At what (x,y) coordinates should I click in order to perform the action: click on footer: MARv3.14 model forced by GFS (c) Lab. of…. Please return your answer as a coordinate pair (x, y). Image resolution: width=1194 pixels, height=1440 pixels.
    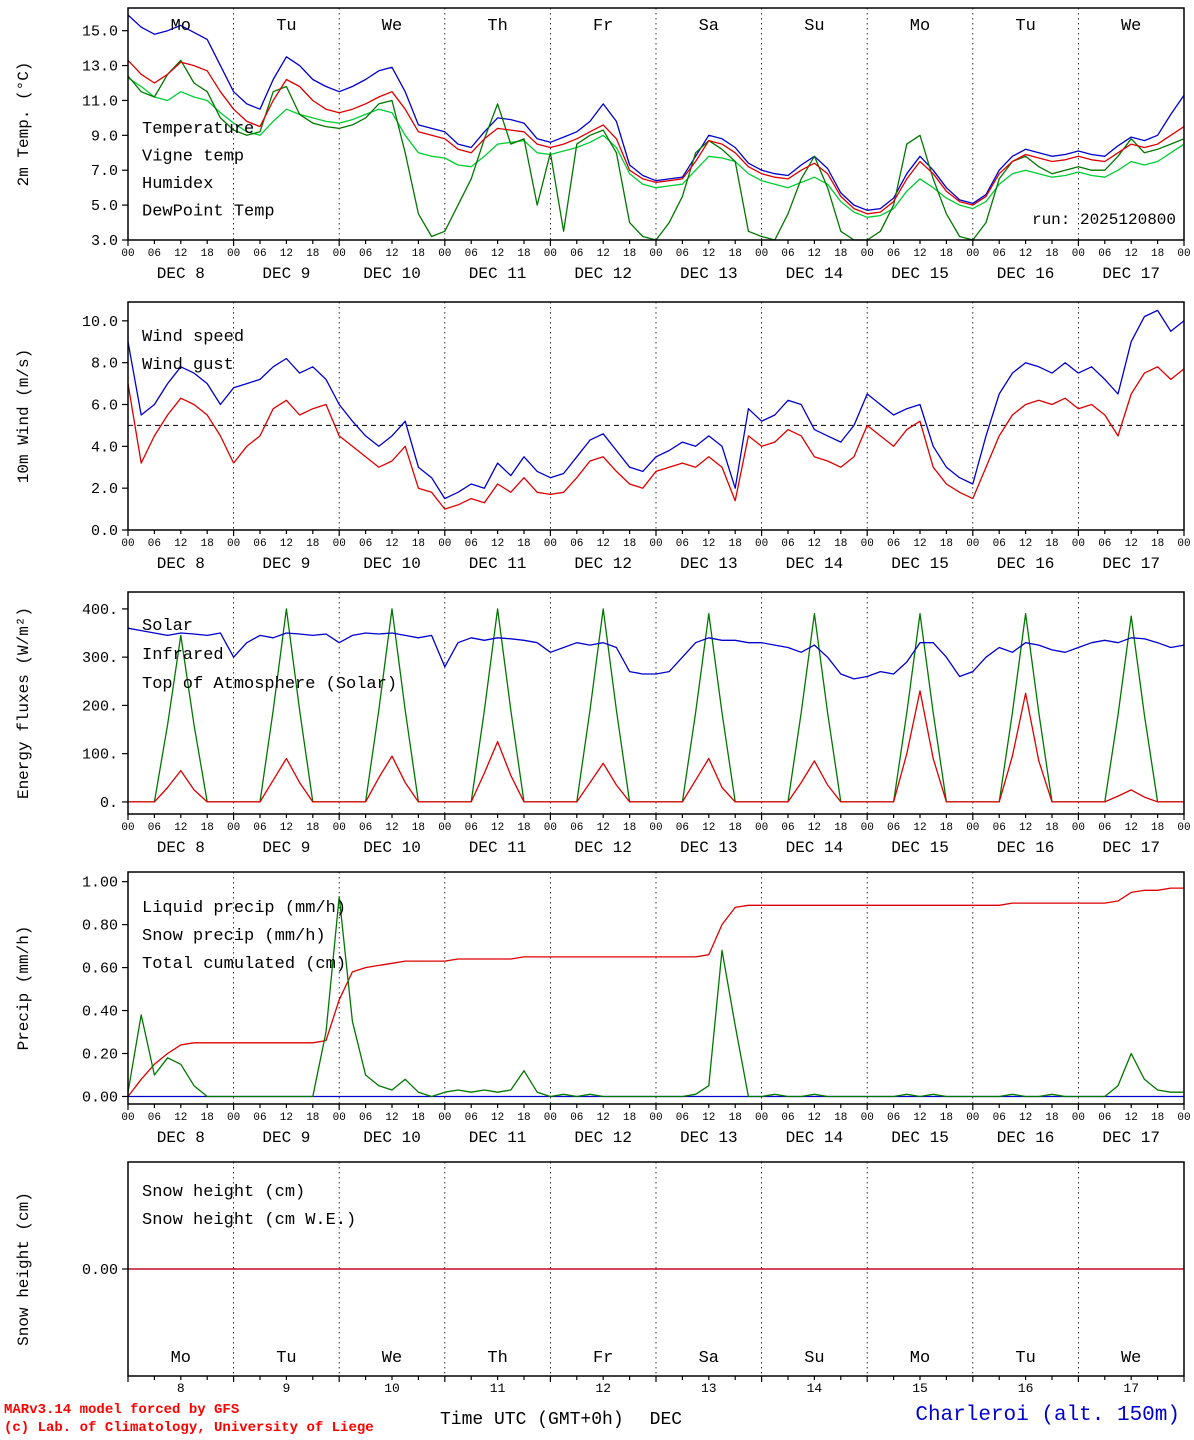
    Looking at the image, I should click on (597, 1420).